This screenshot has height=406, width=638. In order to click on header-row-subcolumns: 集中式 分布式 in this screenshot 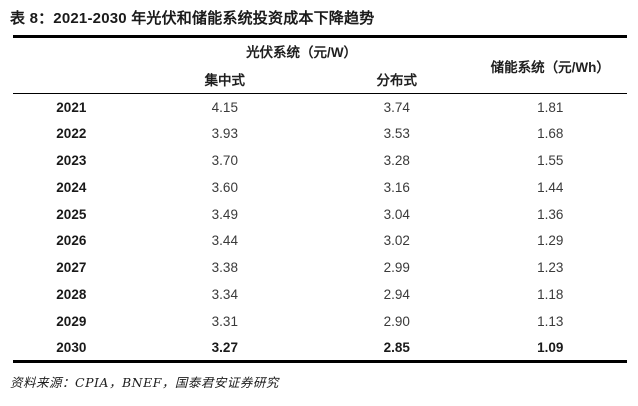, I will do `click(320, 79)`.